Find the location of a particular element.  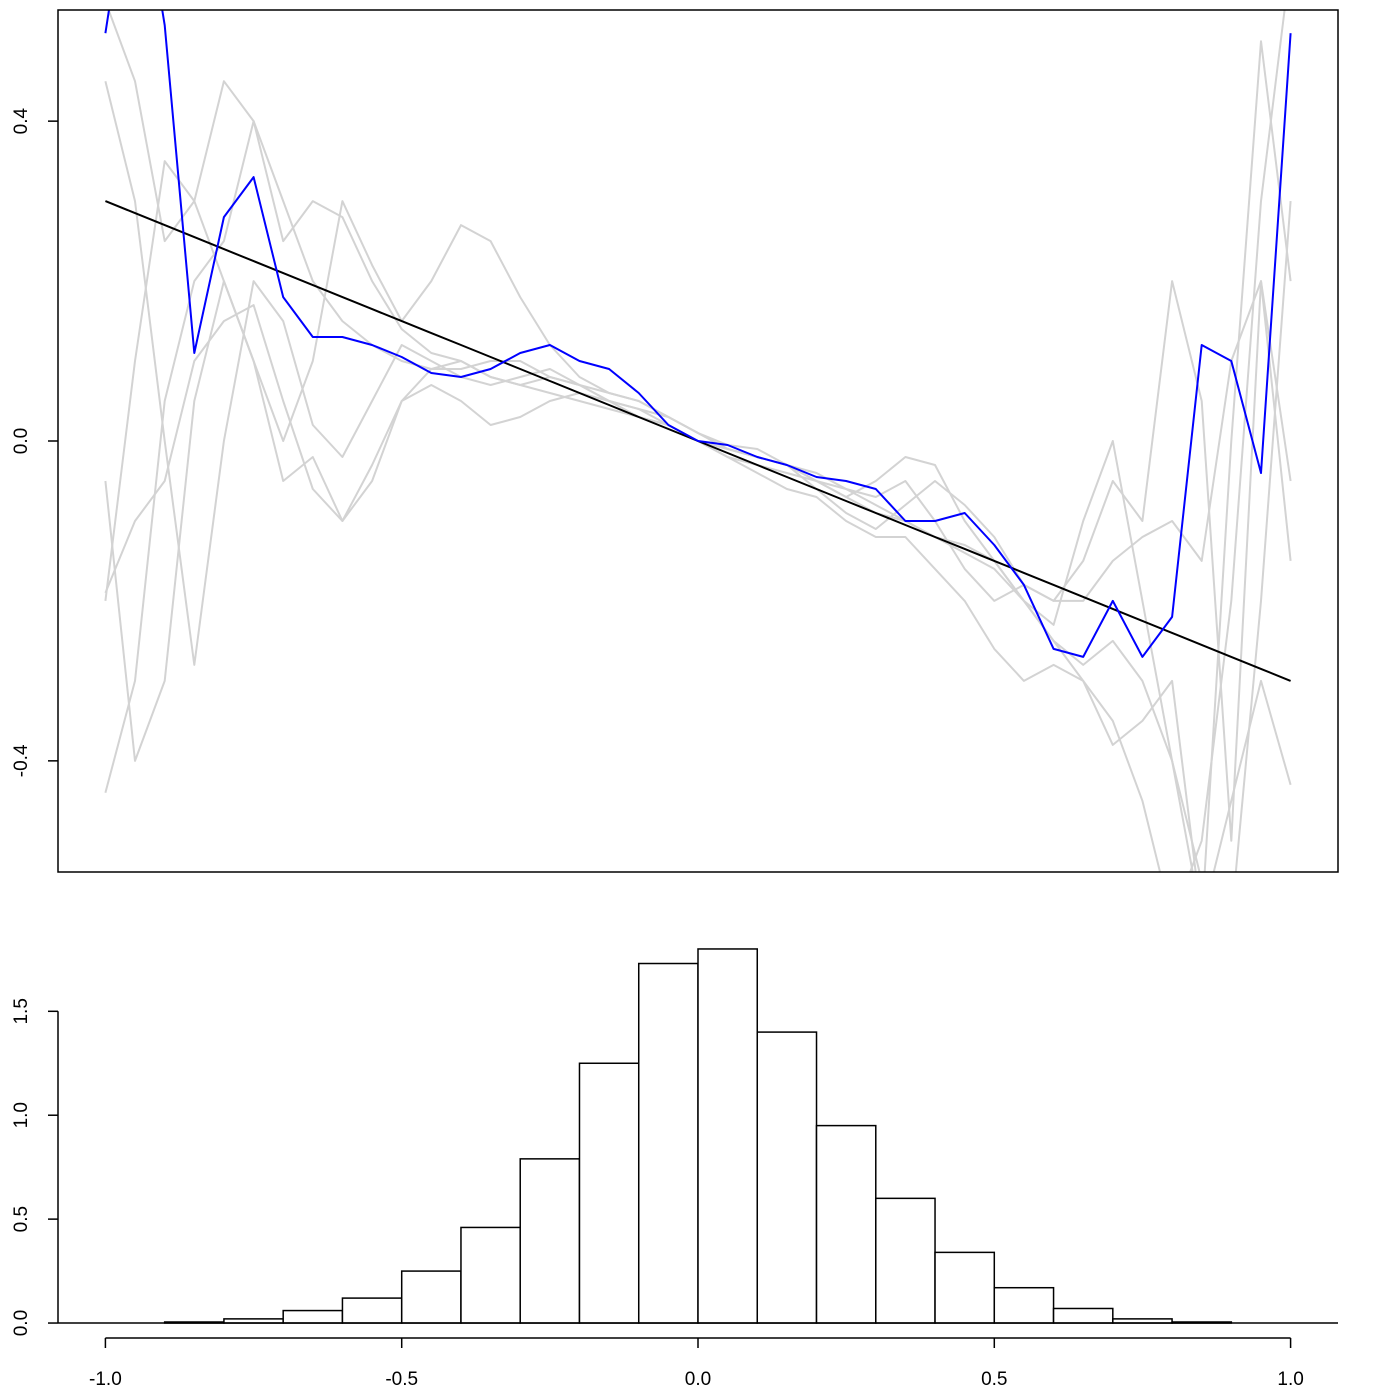

x-tick-label: -1.0 is located at coordinates (105, 1379).